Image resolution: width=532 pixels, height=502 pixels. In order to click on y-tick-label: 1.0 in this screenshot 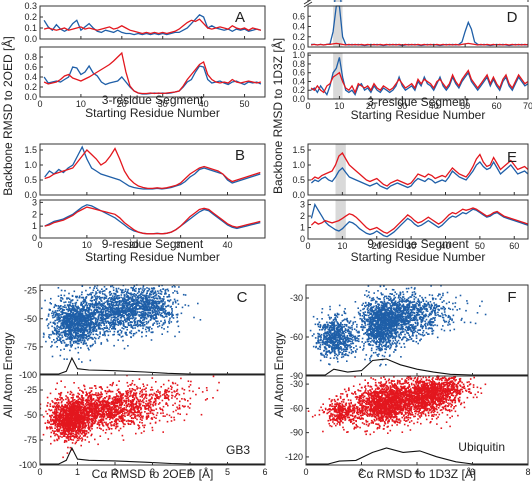, I will do `click(30, 165)`.